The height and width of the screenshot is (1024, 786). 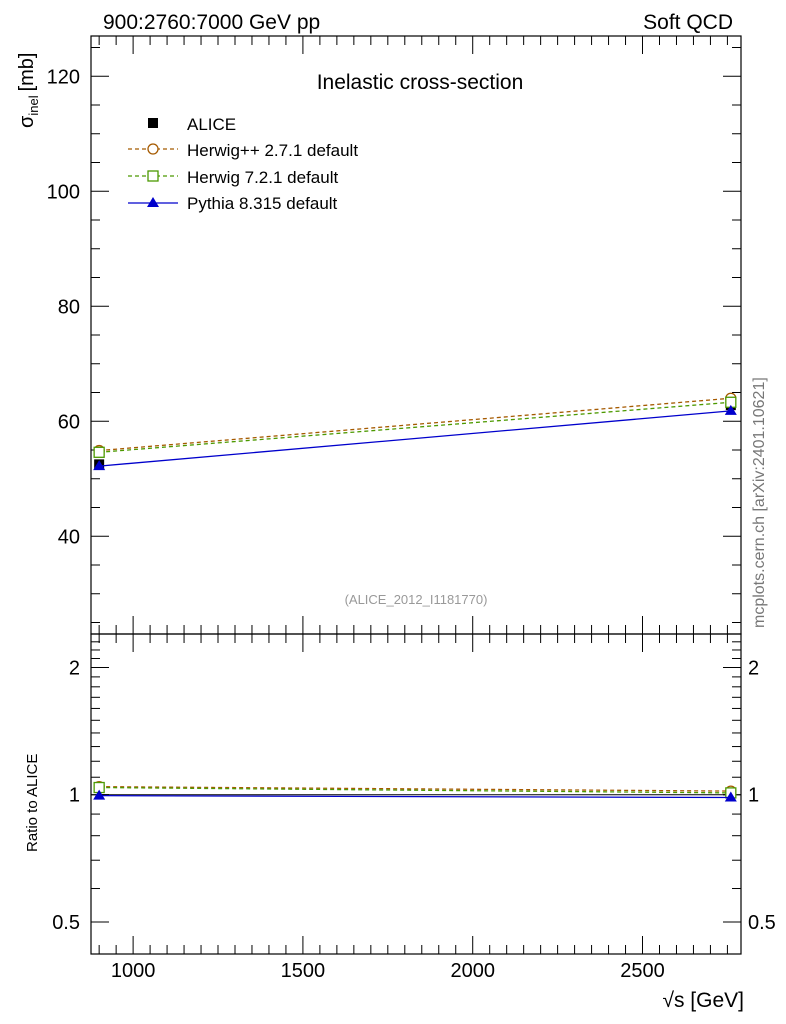 I want to click on main-series-herwig7, so click(x=415, y=427).